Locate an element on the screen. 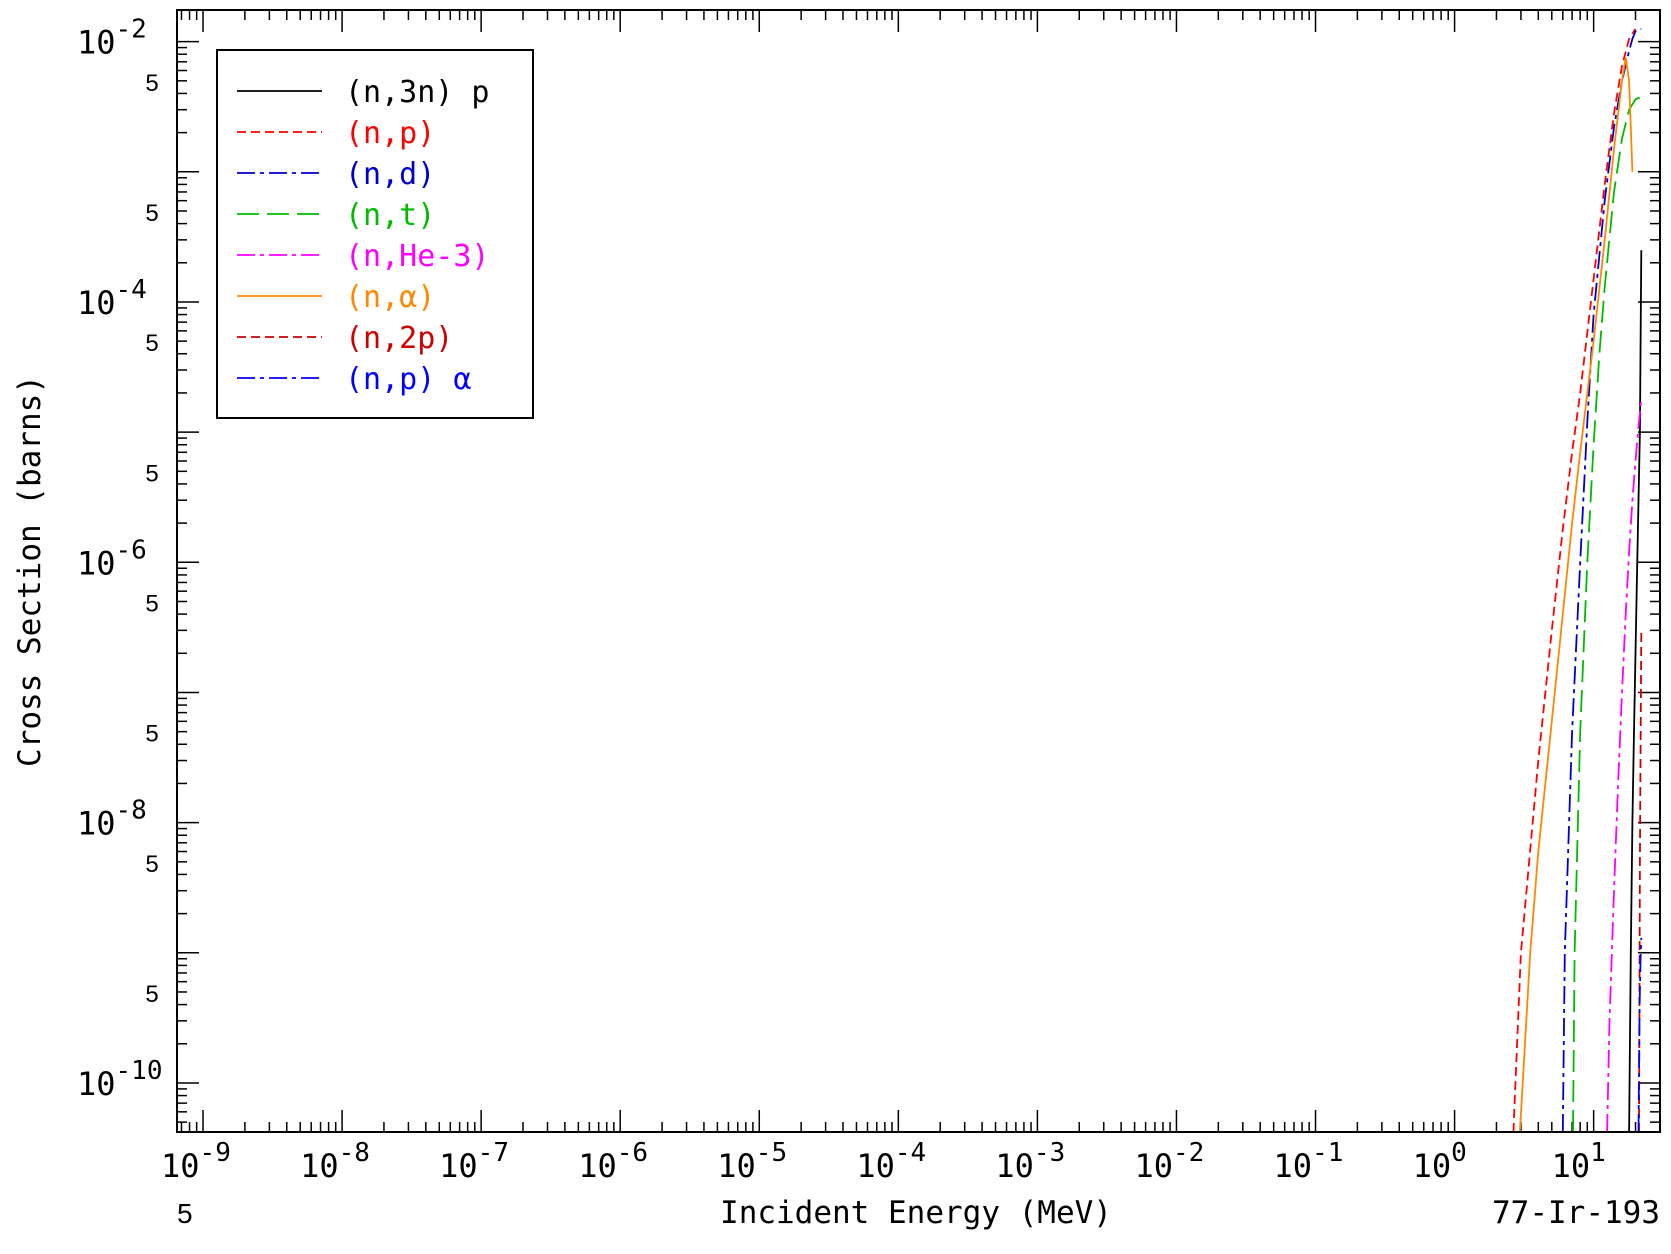 The image size is (1671, 1254). series-lines is located at coordinates (1577, 580).